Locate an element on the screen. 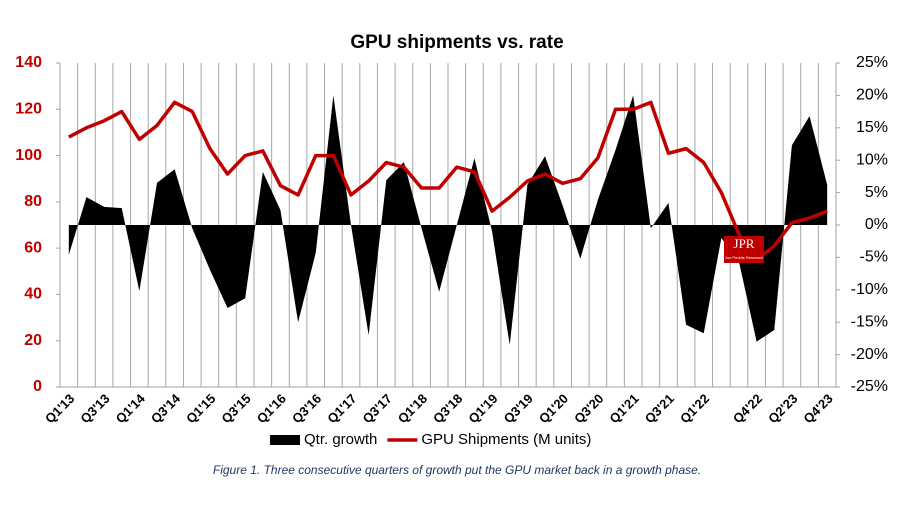  x-tick-label: Q1'19 is located at coordinates (482, 408).